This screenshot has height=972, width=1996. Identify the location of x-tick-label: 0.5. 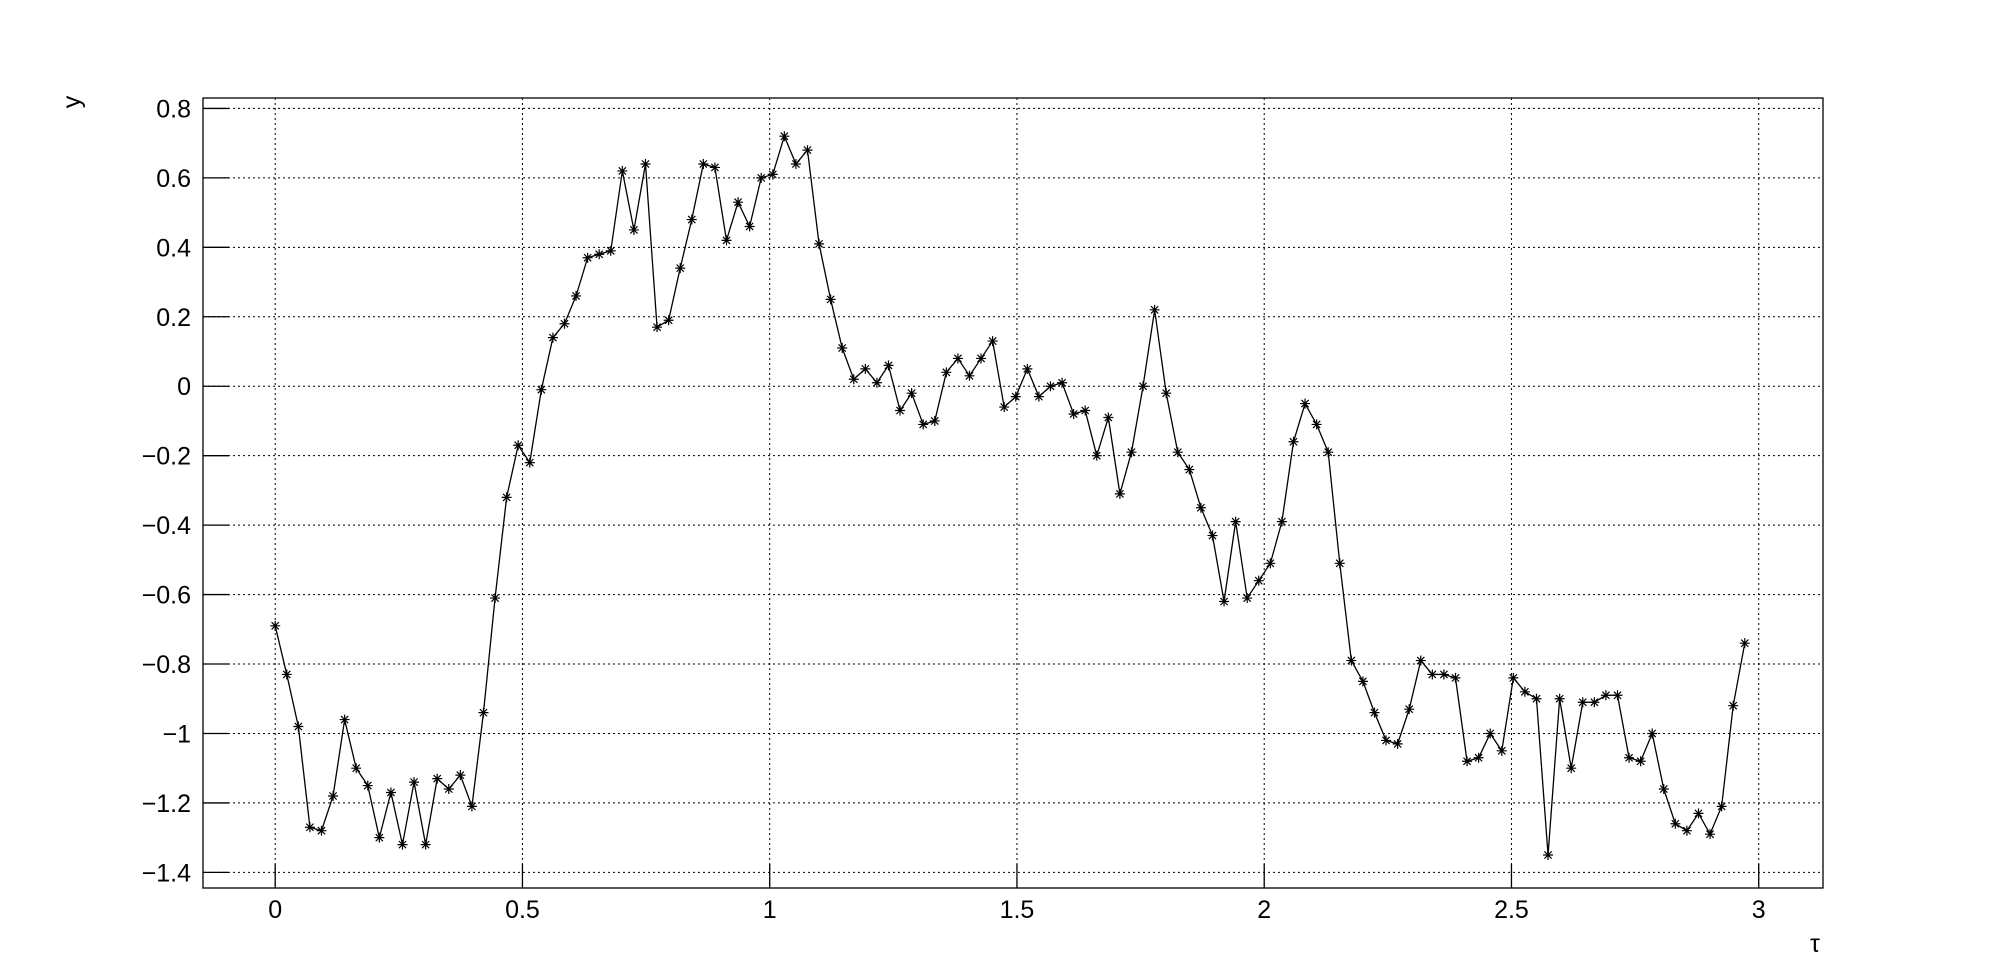
(522, 910).